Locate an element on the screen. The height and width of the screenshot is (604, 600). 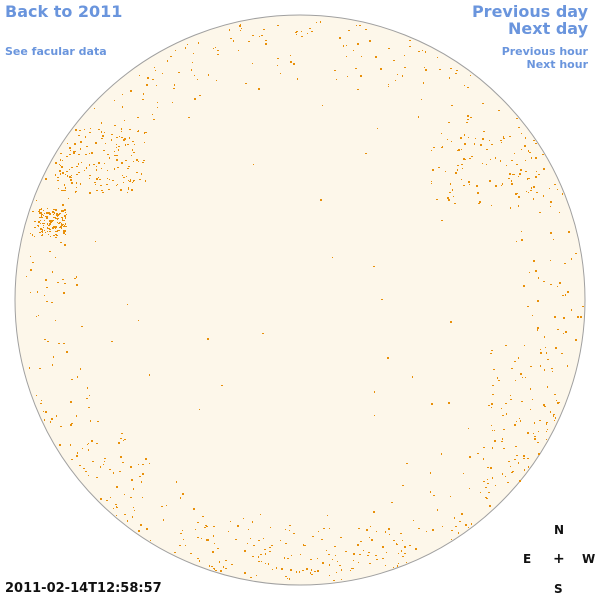
previous-hour-link: Previous hour is located at coordinates (544, 51).